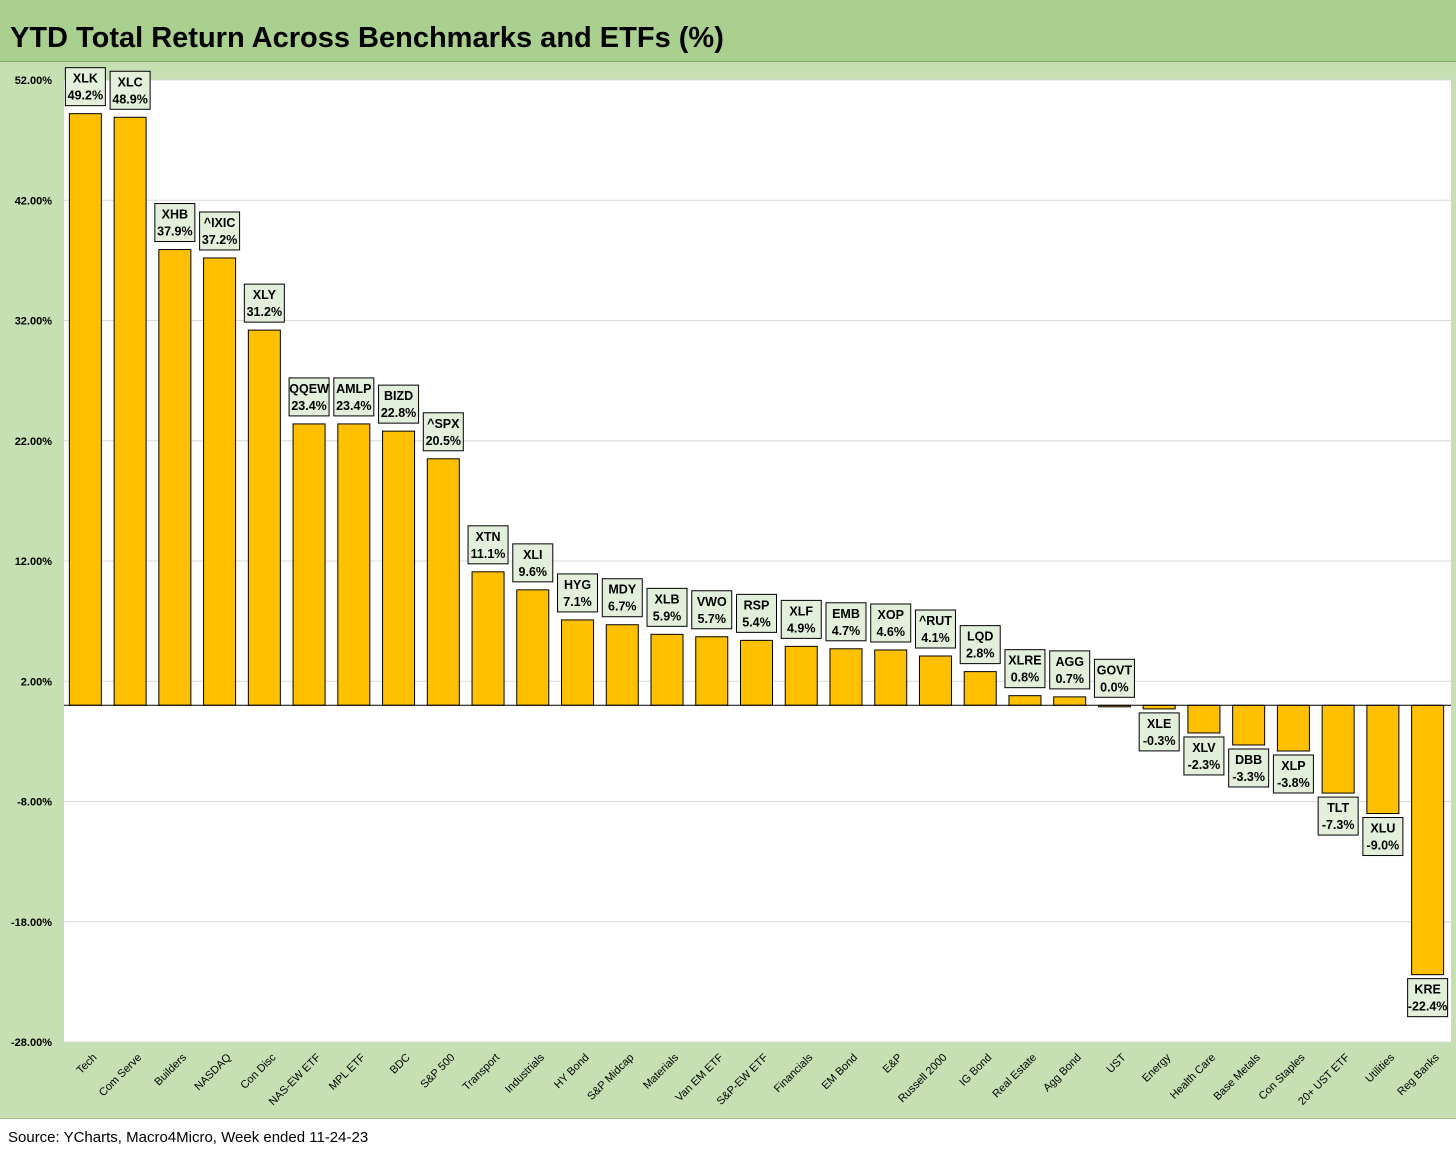 This screenshot has height=1155, width=1456. I want to click on data-label-ticker: EMB, so click(846, 614).